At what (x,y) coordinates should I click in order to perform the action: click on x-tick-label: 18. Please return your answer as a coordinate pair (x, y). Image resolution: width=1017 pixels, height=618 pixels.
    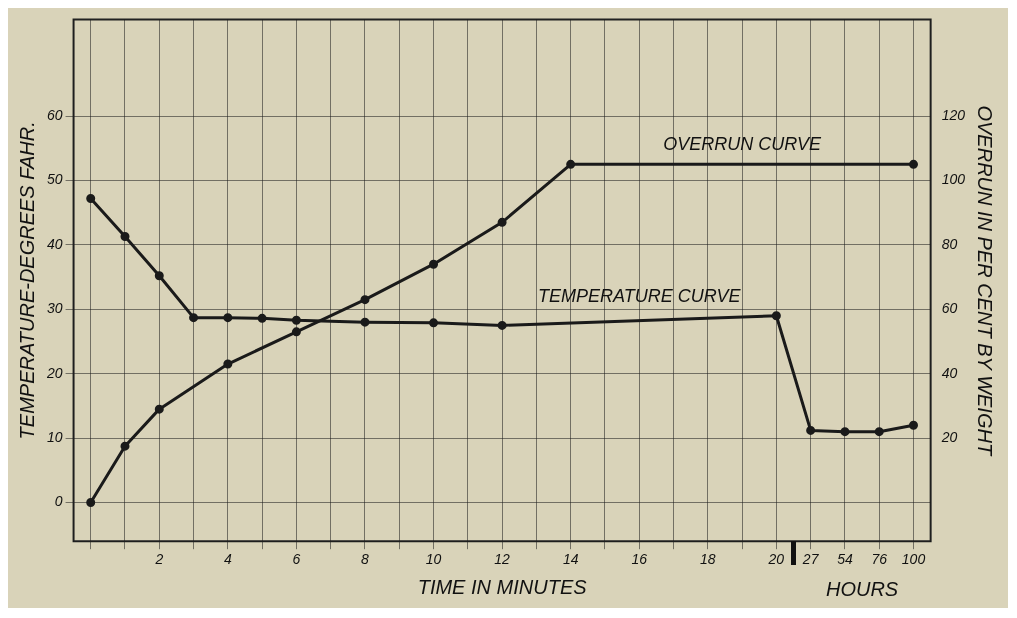
    Looking at the image, I should click on (708, 559).